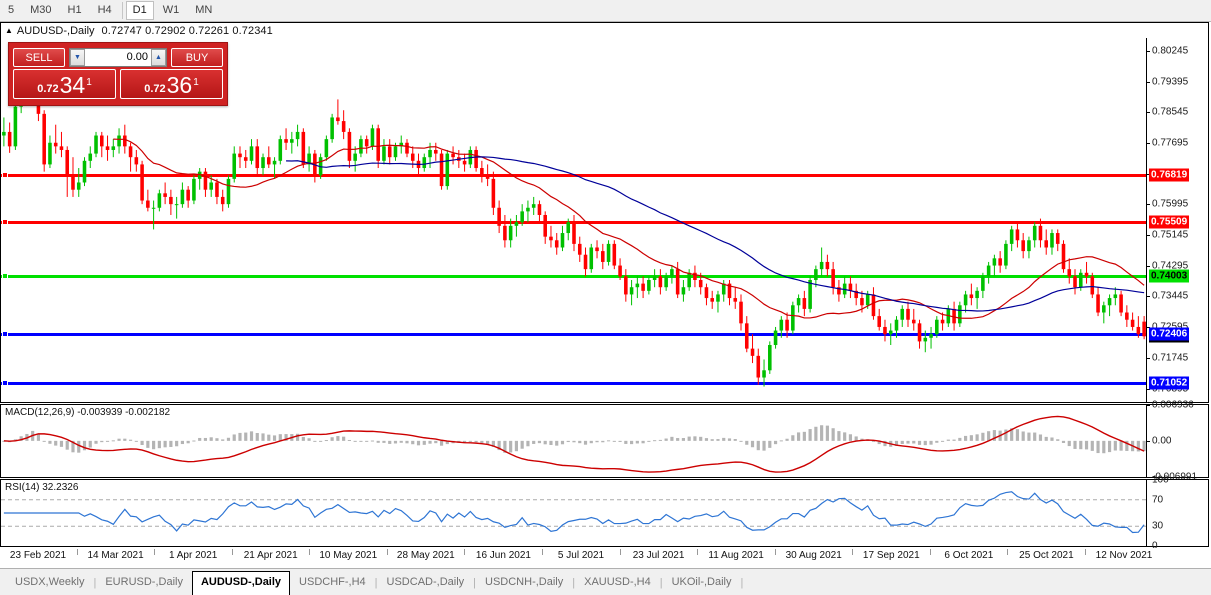 This screenshot has width=1211, height=595. Describe the element at coordinates (1169, 383) in the screenshot. I see `level-label-0.71052: 0.71052` at that location.